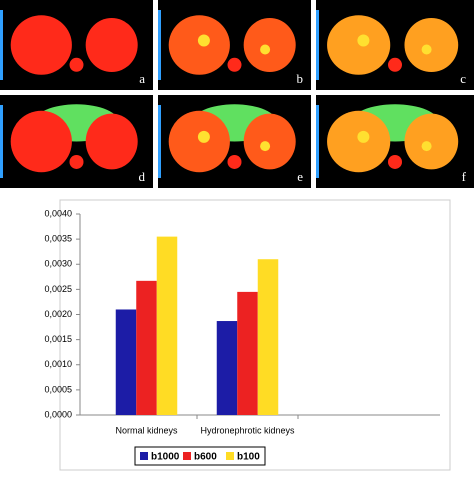  What do you see at coordinates (58, 414) in the screenshot?
I see `y-tick-label: 0,0000` at bounding box center [58, 414].